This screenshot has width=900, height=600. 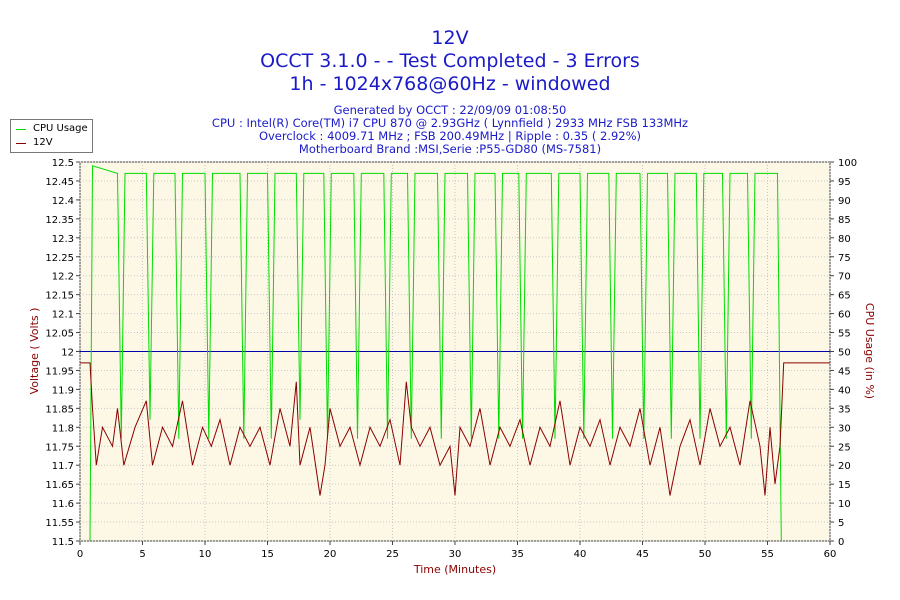 I want to click on y-right-tick-label: 25, so click(x=844, y=447).